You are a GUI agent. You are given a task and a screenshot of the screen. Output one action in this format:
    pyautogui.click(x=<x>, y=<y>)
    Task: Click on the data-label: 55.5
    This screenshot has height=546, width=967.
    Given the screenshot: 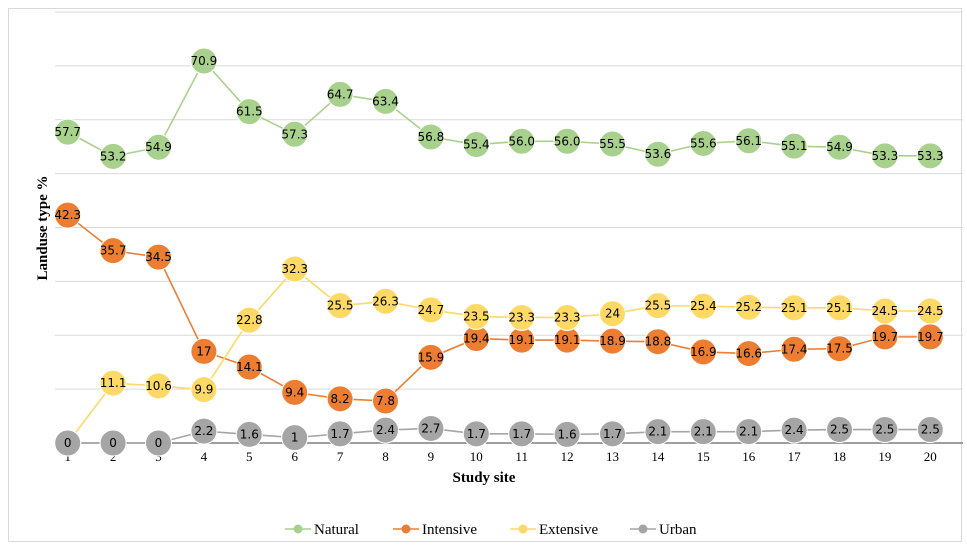 What is the action you would take?
    pyautogui.click(x=612, y=144)
    